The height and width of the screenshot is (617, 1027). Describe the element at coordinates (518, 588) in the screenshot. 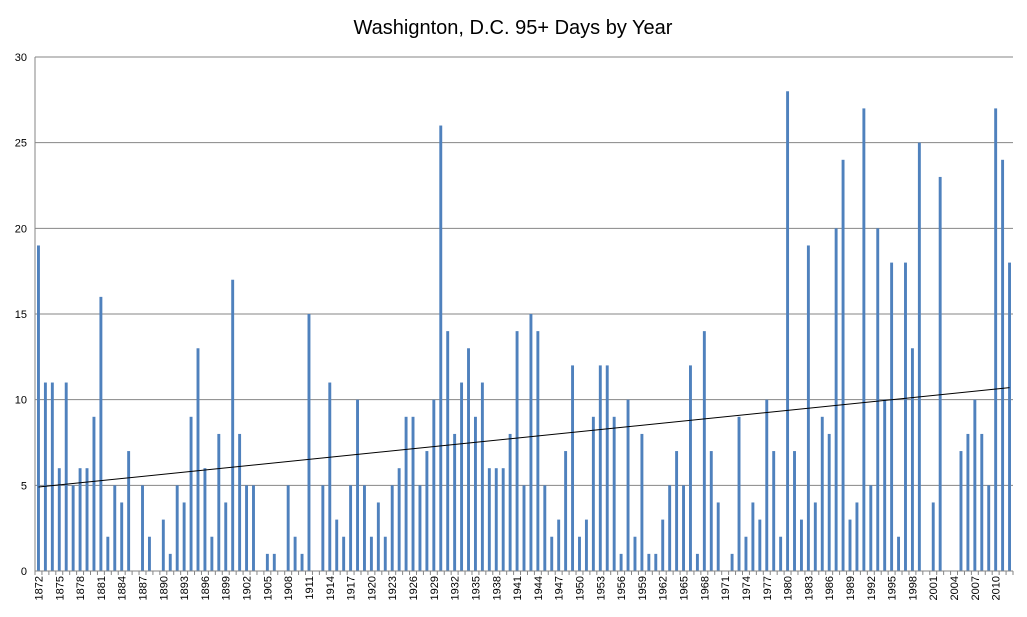

I see `x-tick-label: 1941` at that location.